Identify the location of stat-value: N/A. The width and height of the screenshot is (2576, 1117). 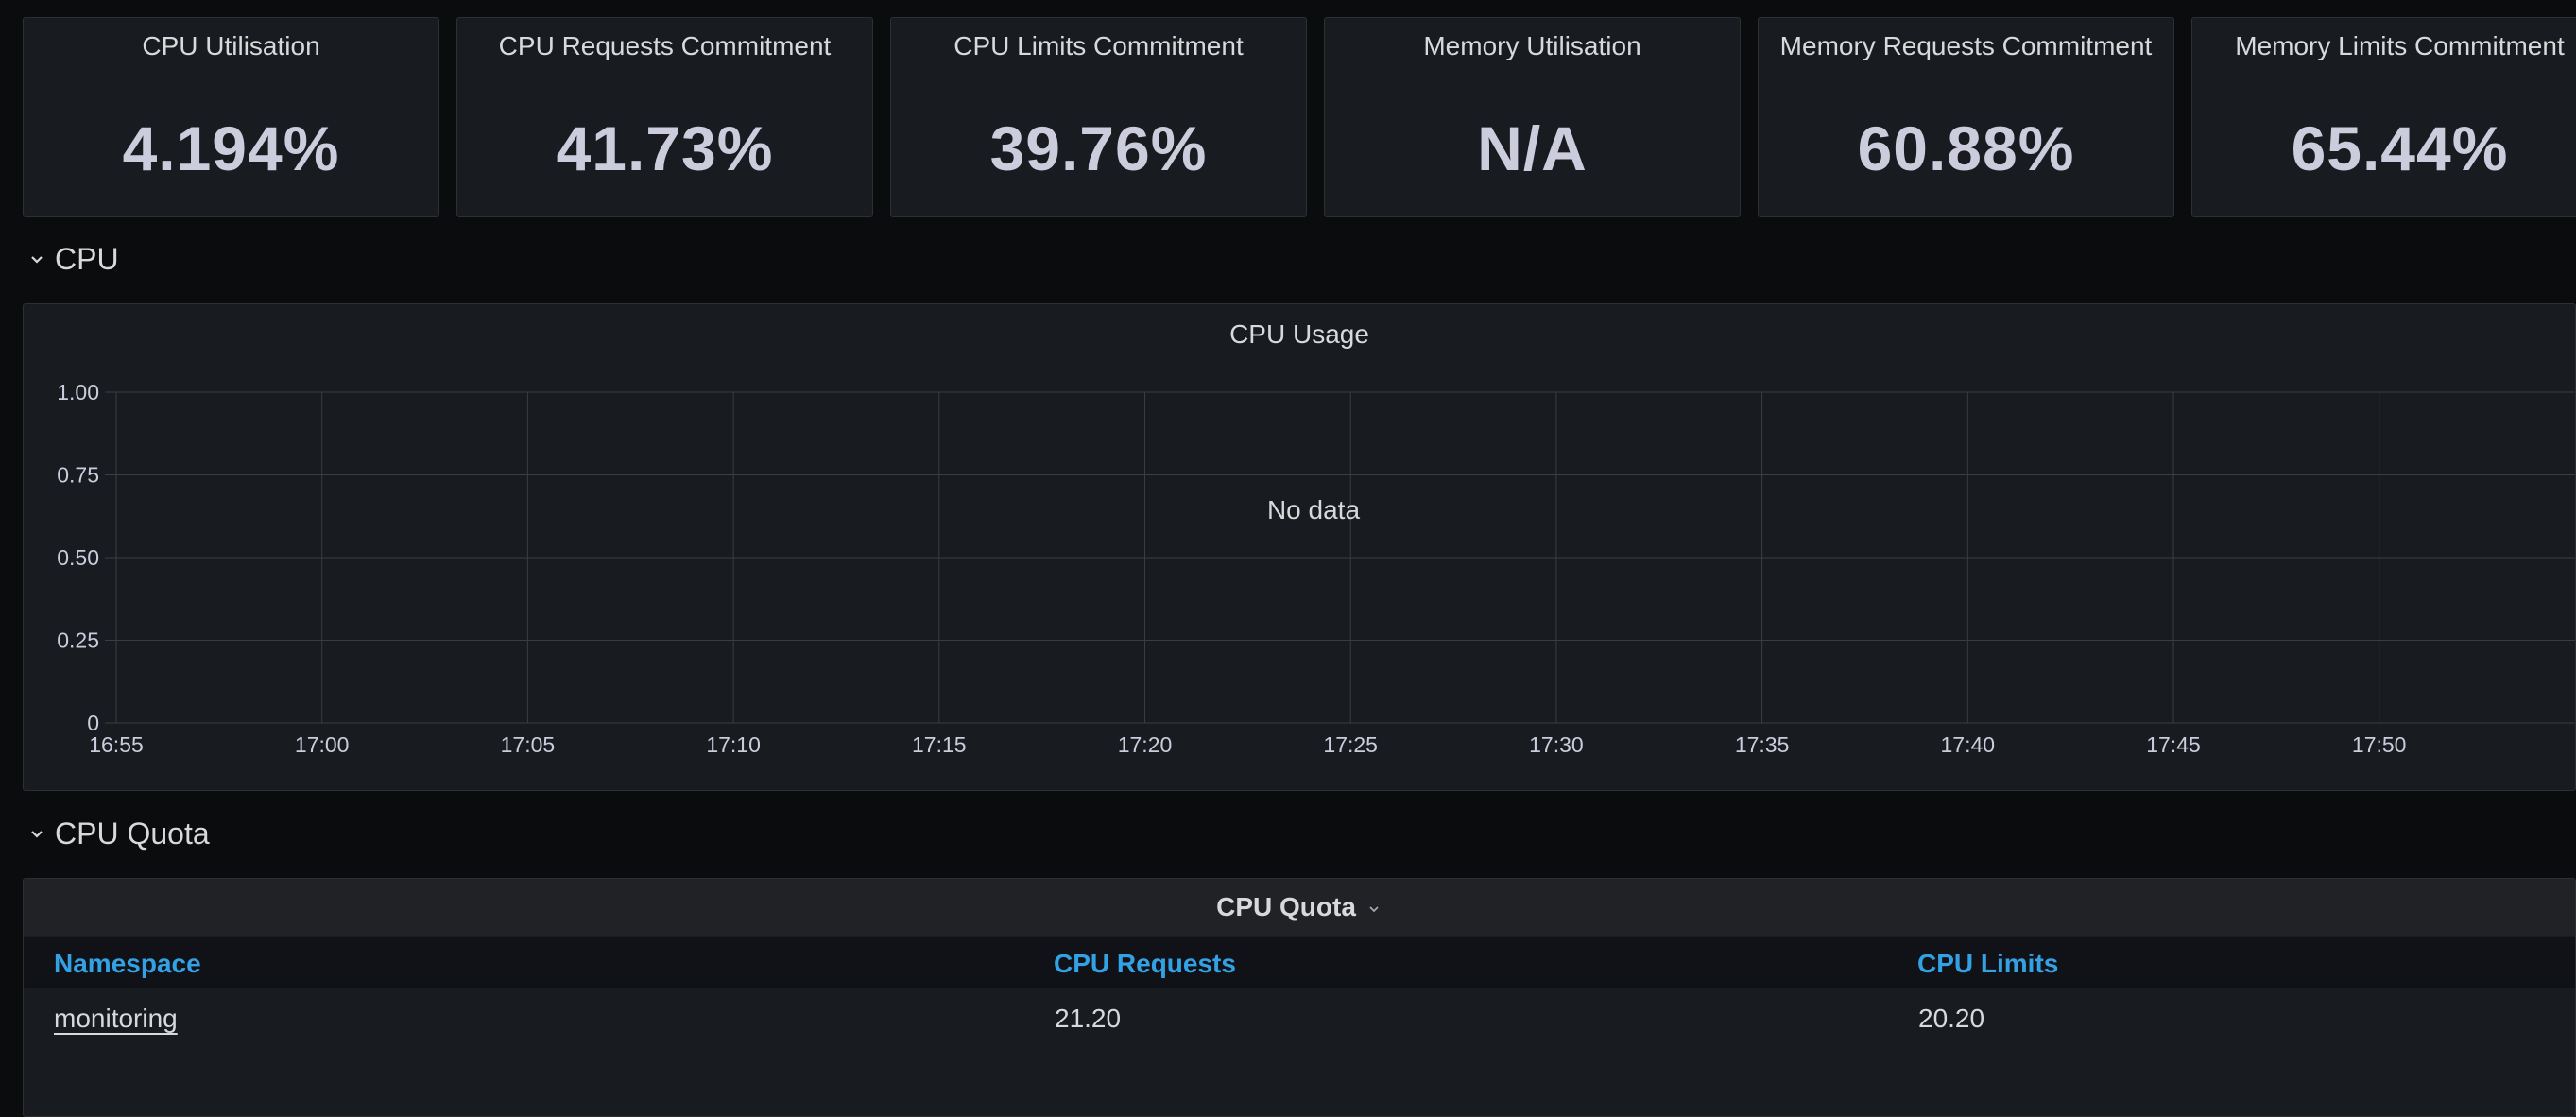
(1532, 148).